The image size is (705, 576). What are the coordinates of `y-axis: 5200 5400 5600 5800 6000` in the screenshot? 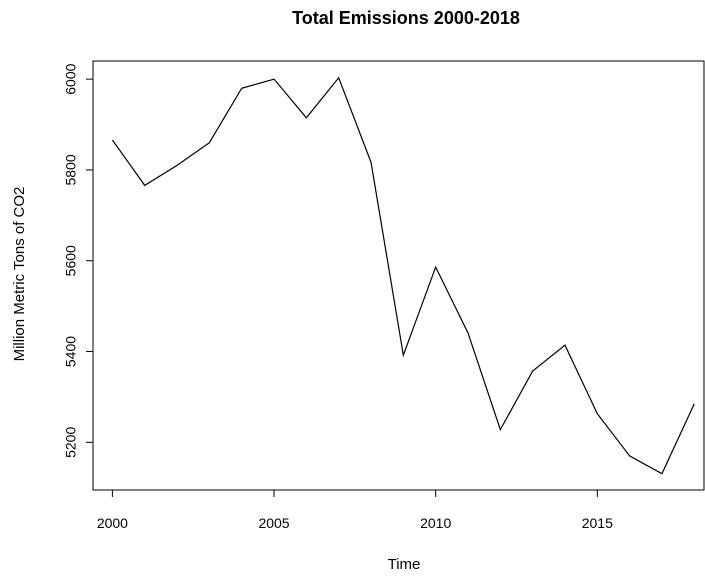 It's located at (78, 260).